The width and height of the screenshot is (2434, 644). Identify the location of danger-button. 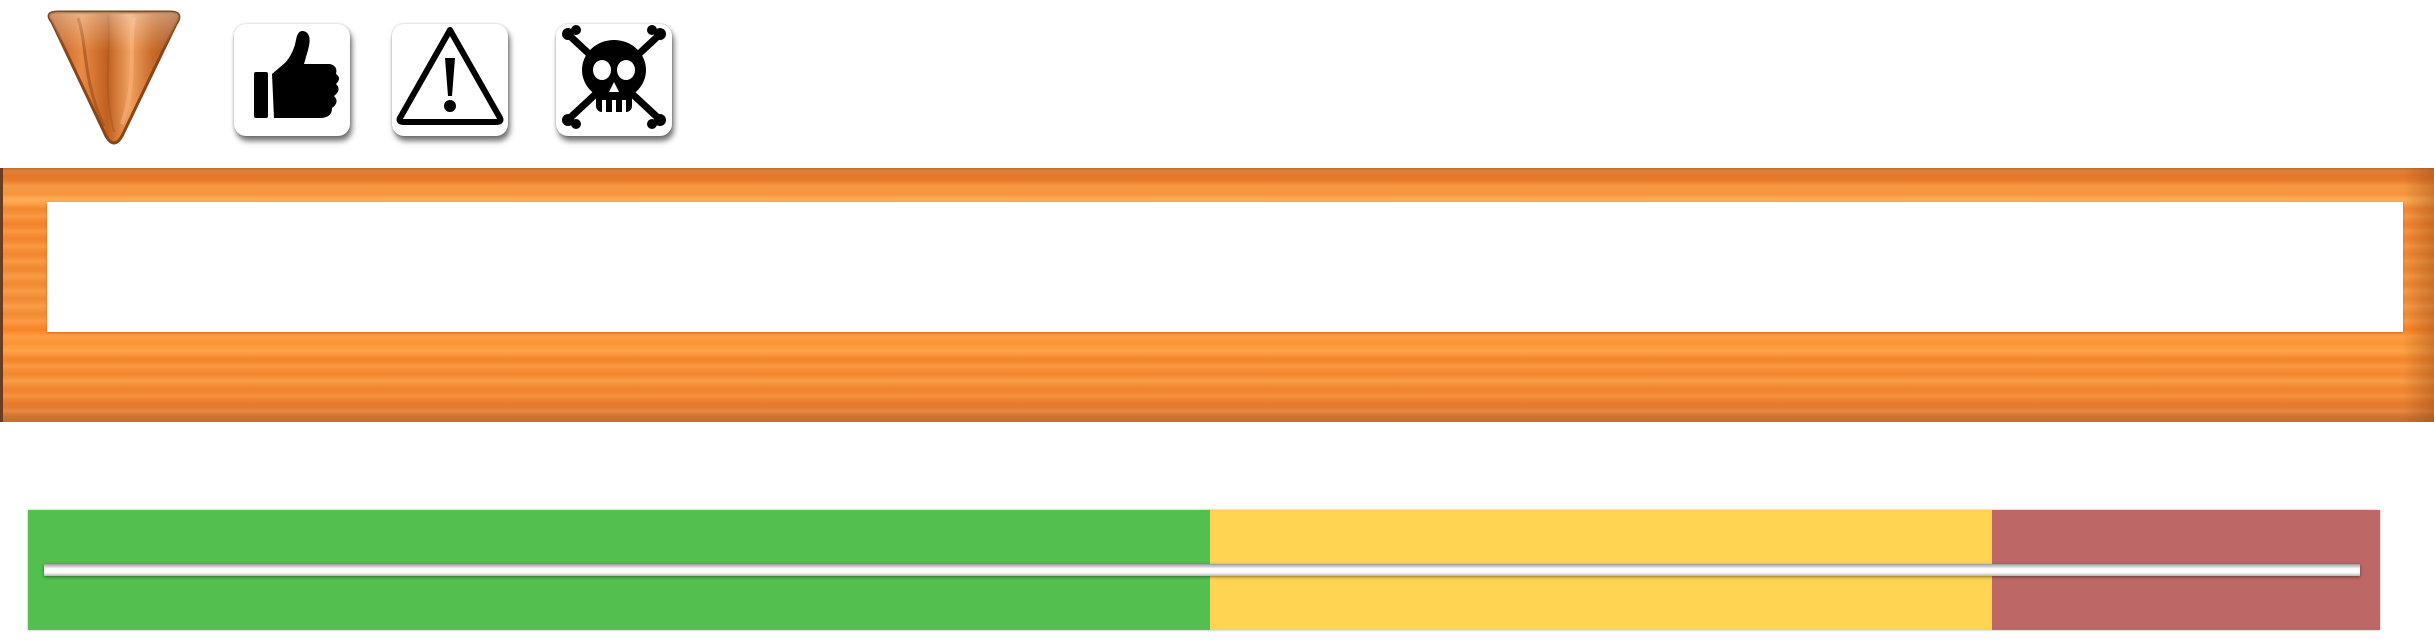
(614, 80).